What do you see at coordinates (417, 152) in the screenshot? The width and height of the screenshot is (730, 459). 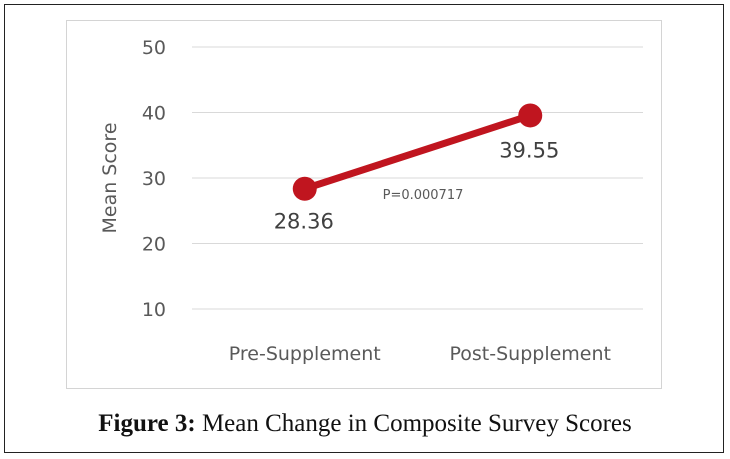 I see `series-line-path` at bounding box center [417, 152].